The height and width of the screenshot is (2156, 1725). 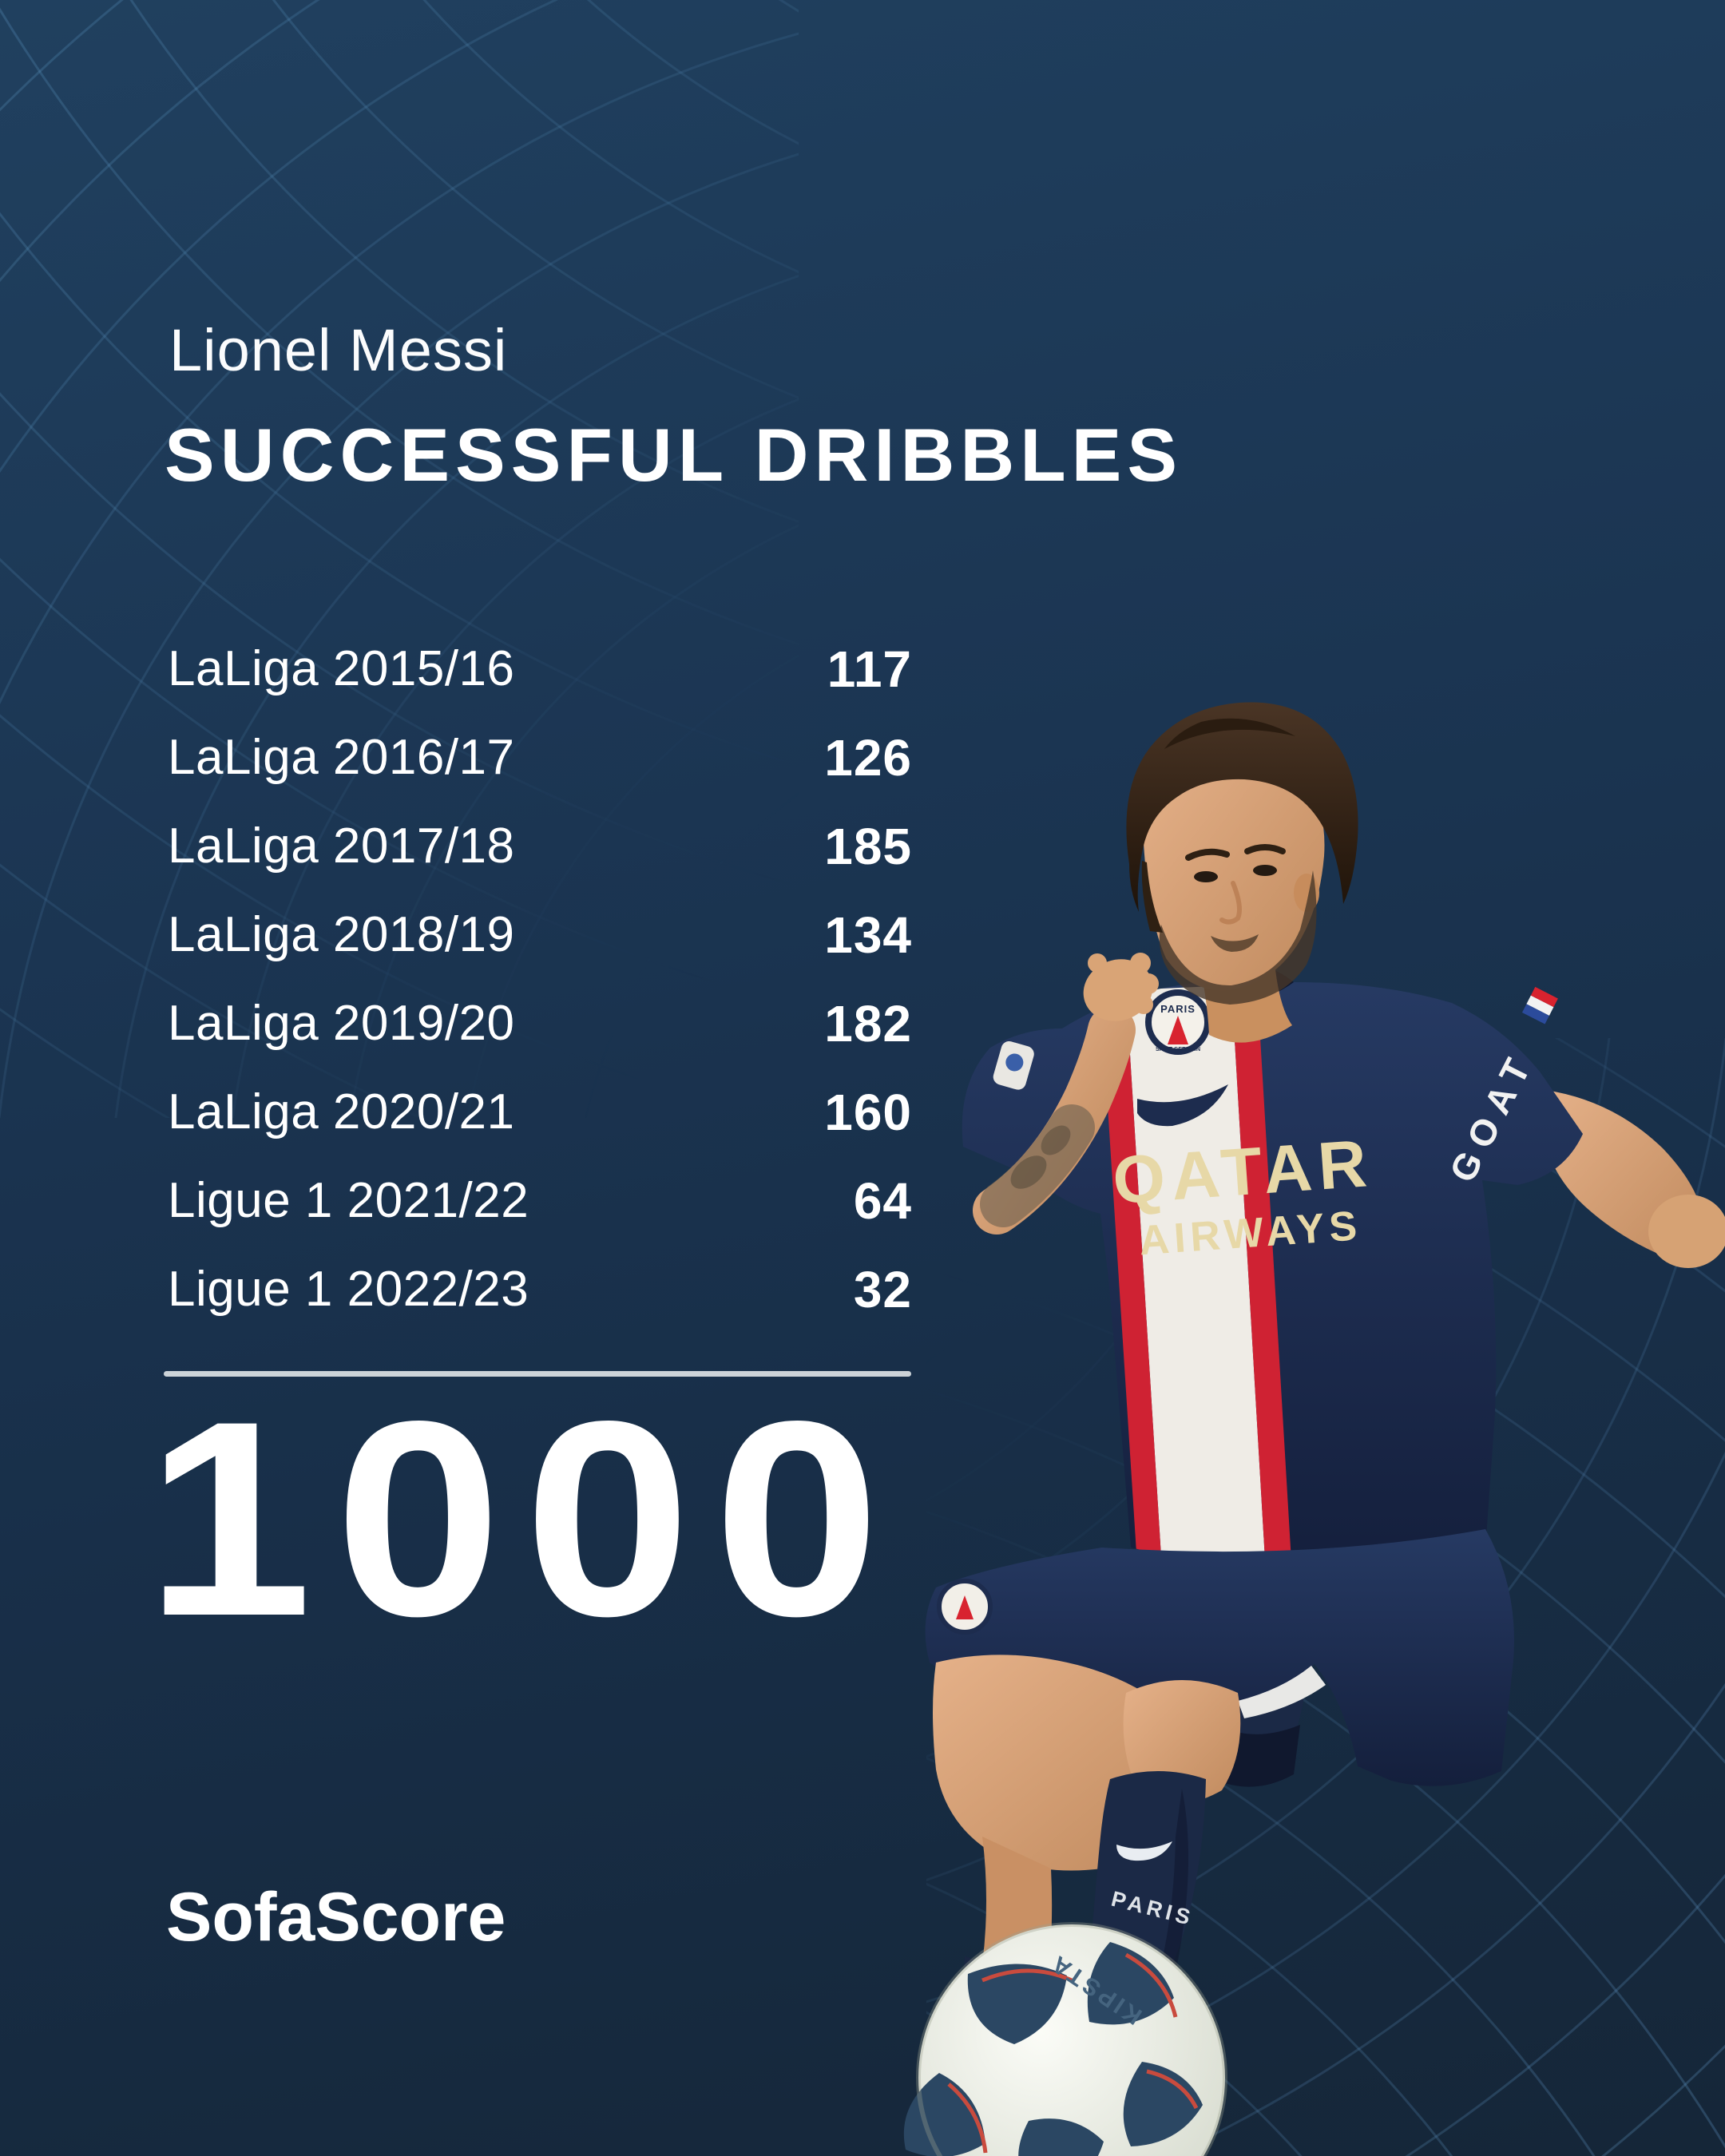 What do you see at coordinates (342, 1111) in the screenshot?
I see `season-label: LaLiga 2020/21` at bounding box center [342, 1111].